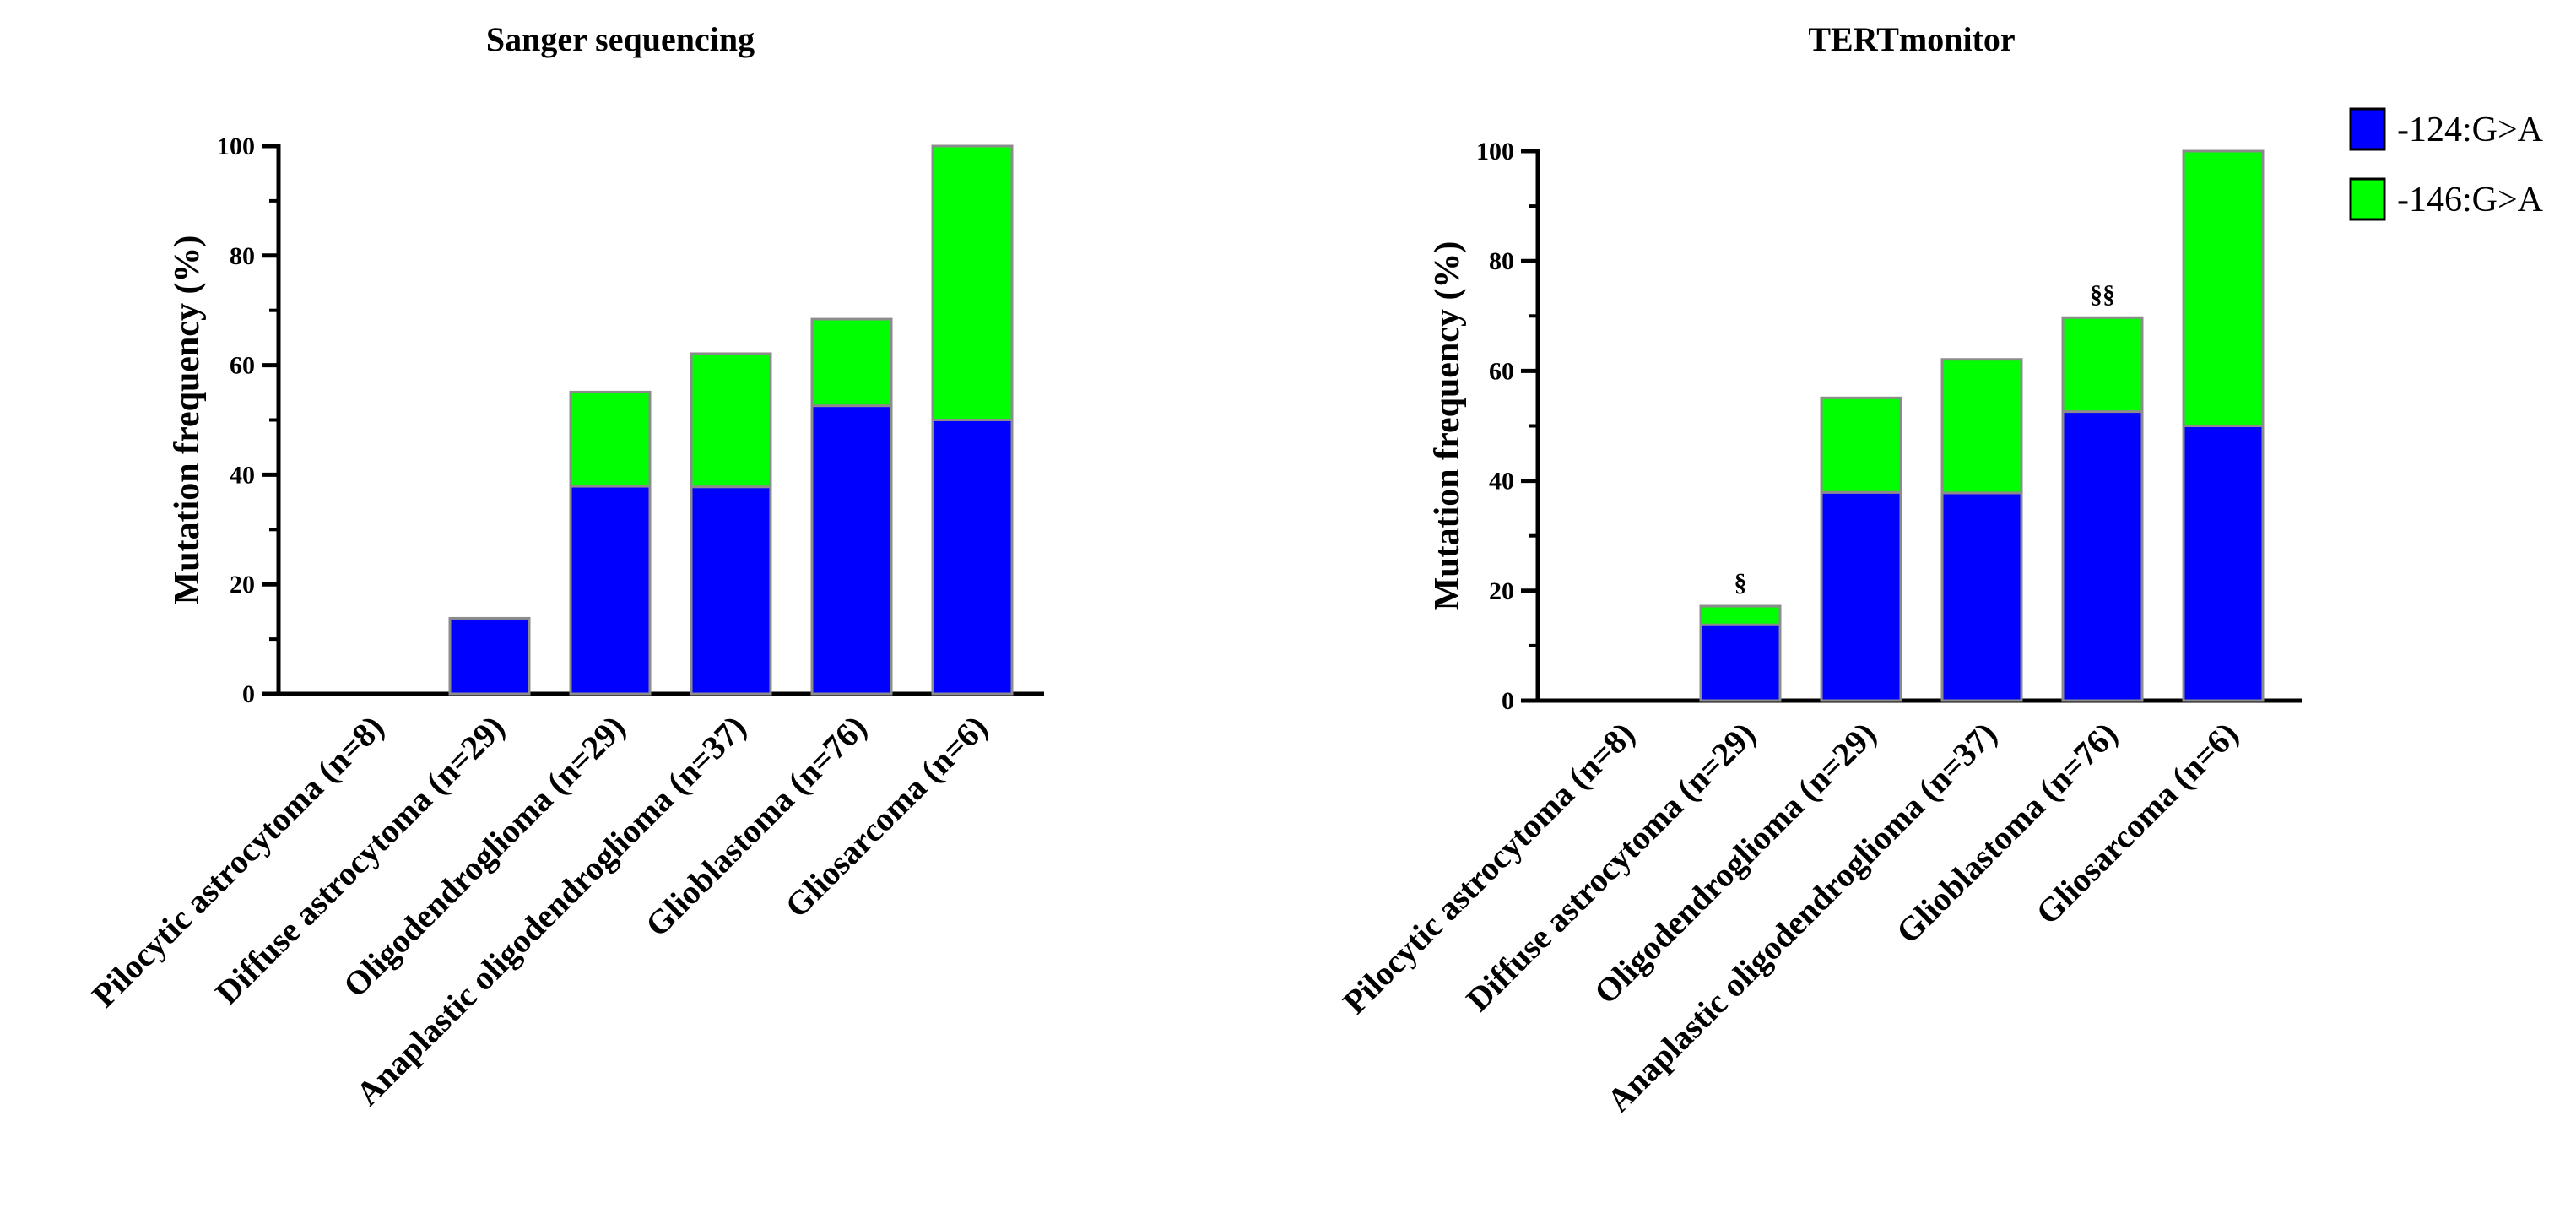 The image size is (2576, 1213). What do you see at coordinates (620, 39) in the screenshot?
I see `chart-title: Sanger sequencing` at bounding box center [620, 39].